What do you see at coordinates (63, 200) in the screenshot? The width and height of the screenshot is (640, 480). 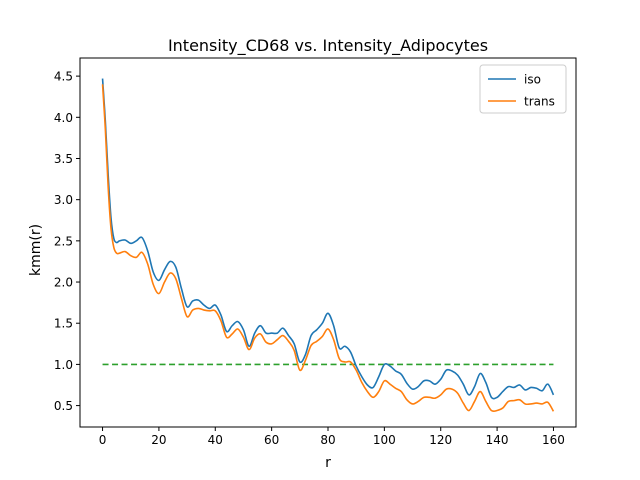 I see `y-tick-label: 3.0` at bounding box center [63, 200].